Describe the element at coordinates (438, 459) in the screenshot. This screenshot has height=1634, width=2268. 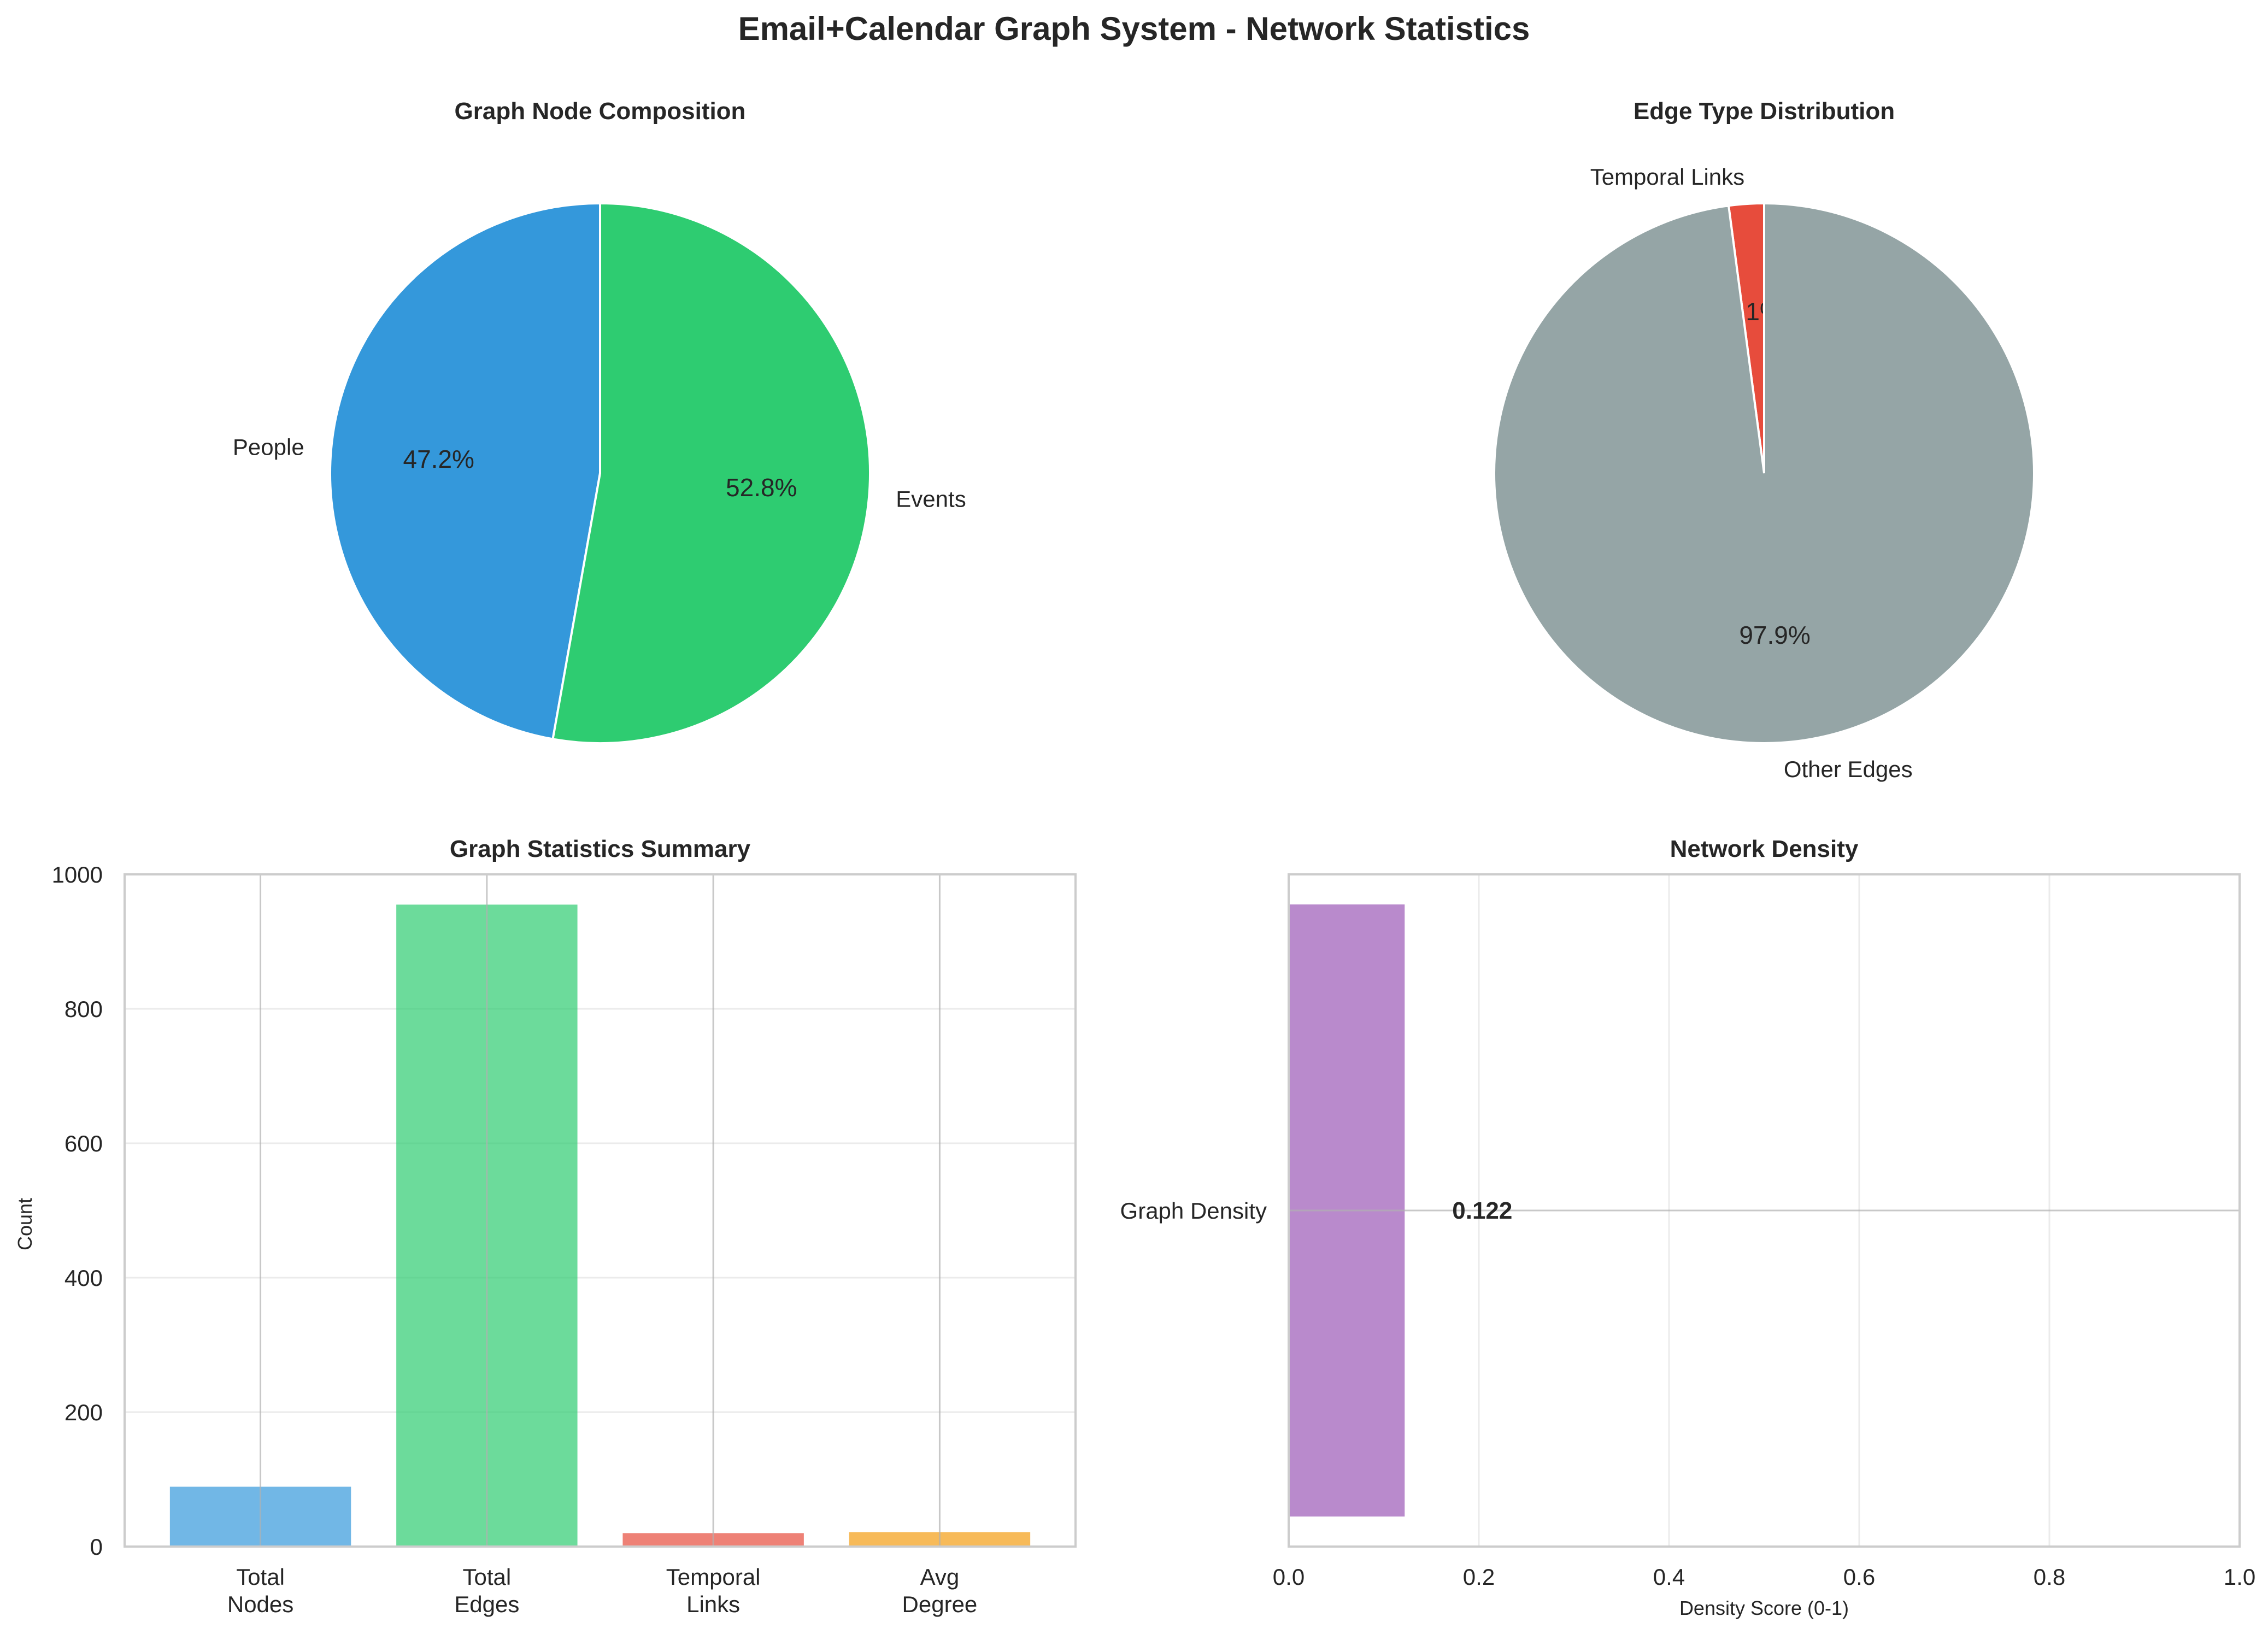
I see `node-composition-pct-people: 47.2%` at that location.